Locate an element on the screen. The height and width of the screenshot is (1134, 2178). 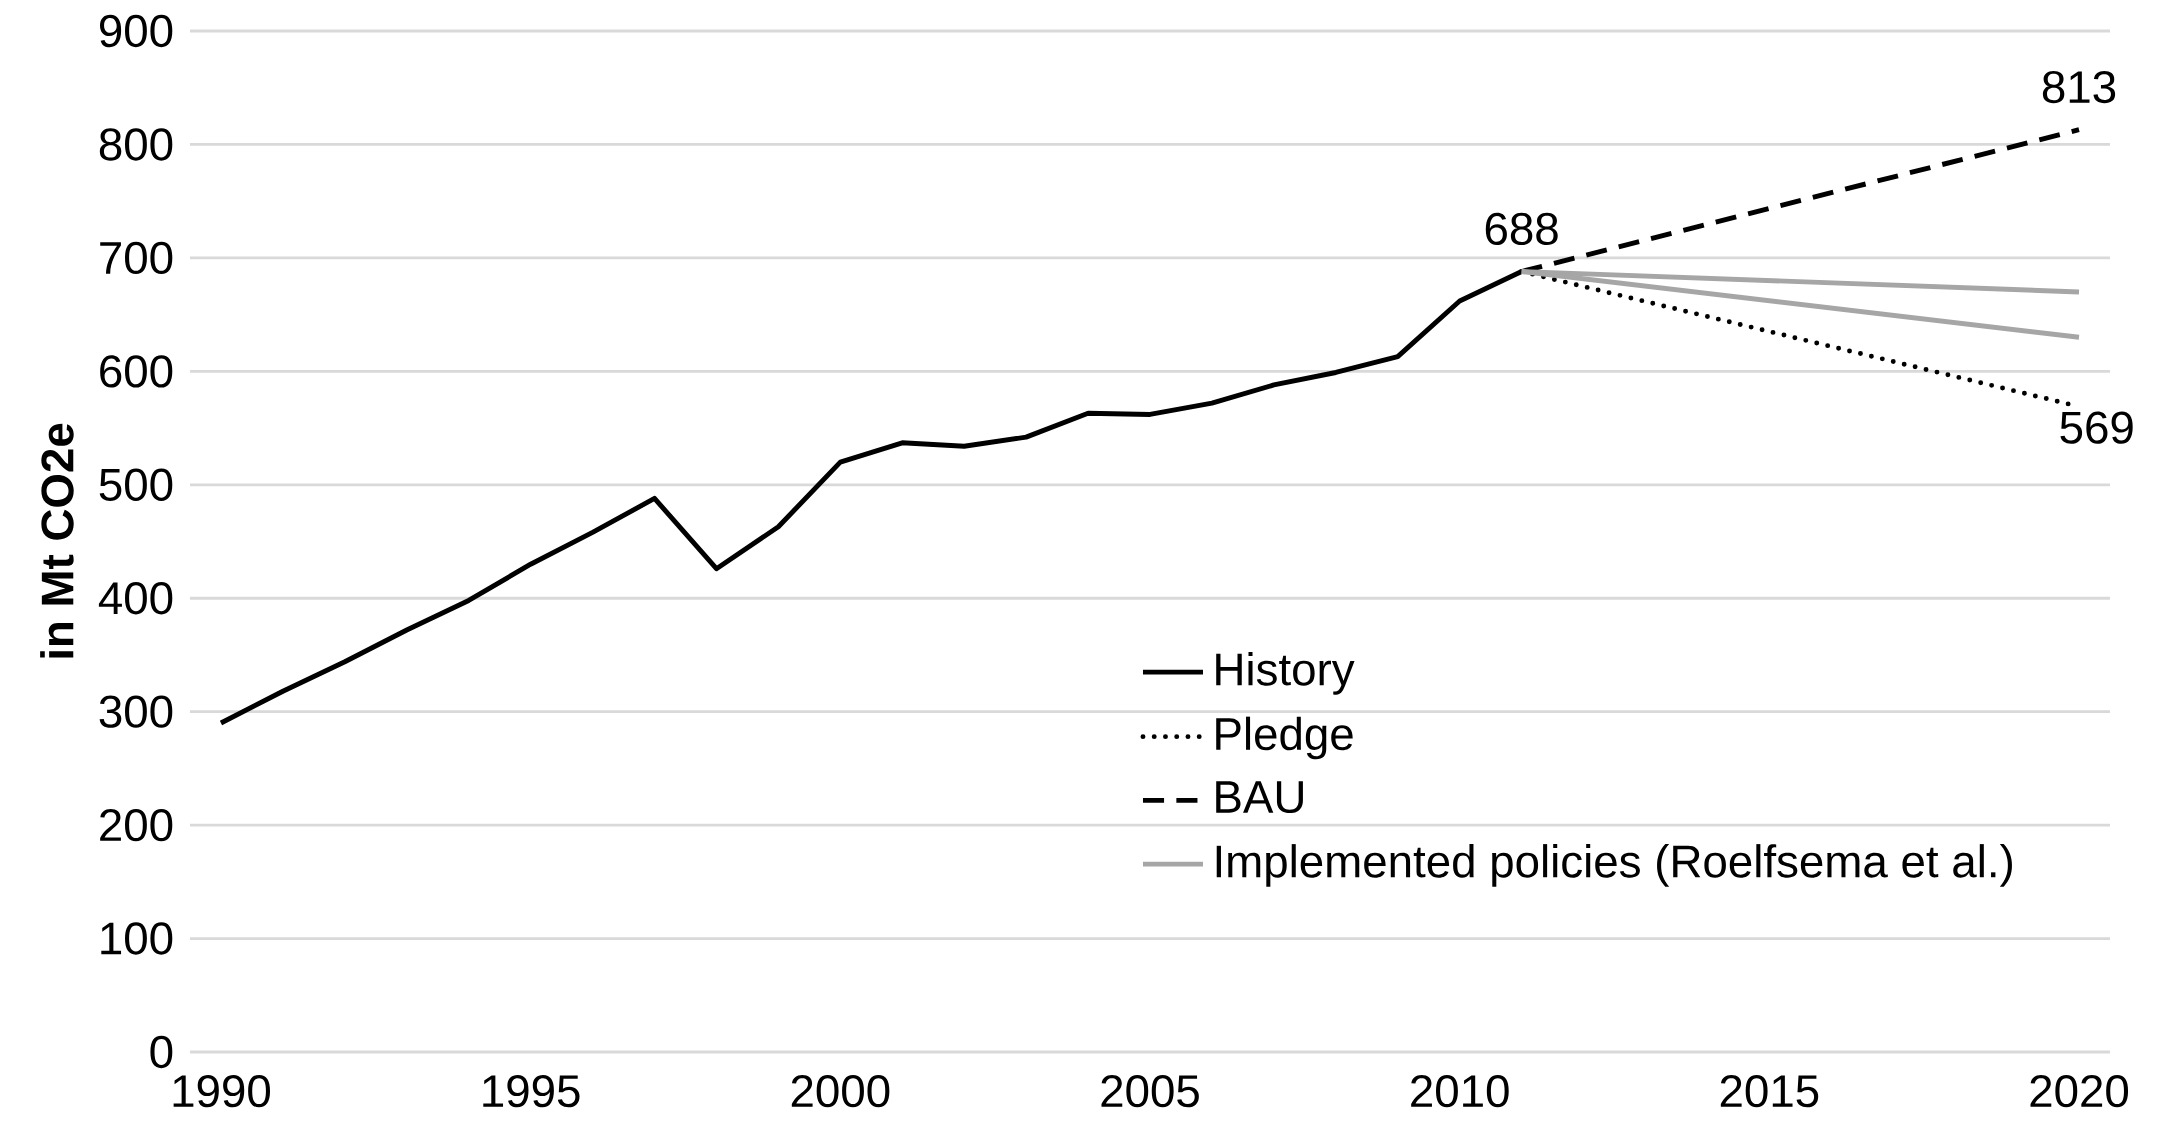
y-tick-label: 500 is located at coordinates (136, 484).